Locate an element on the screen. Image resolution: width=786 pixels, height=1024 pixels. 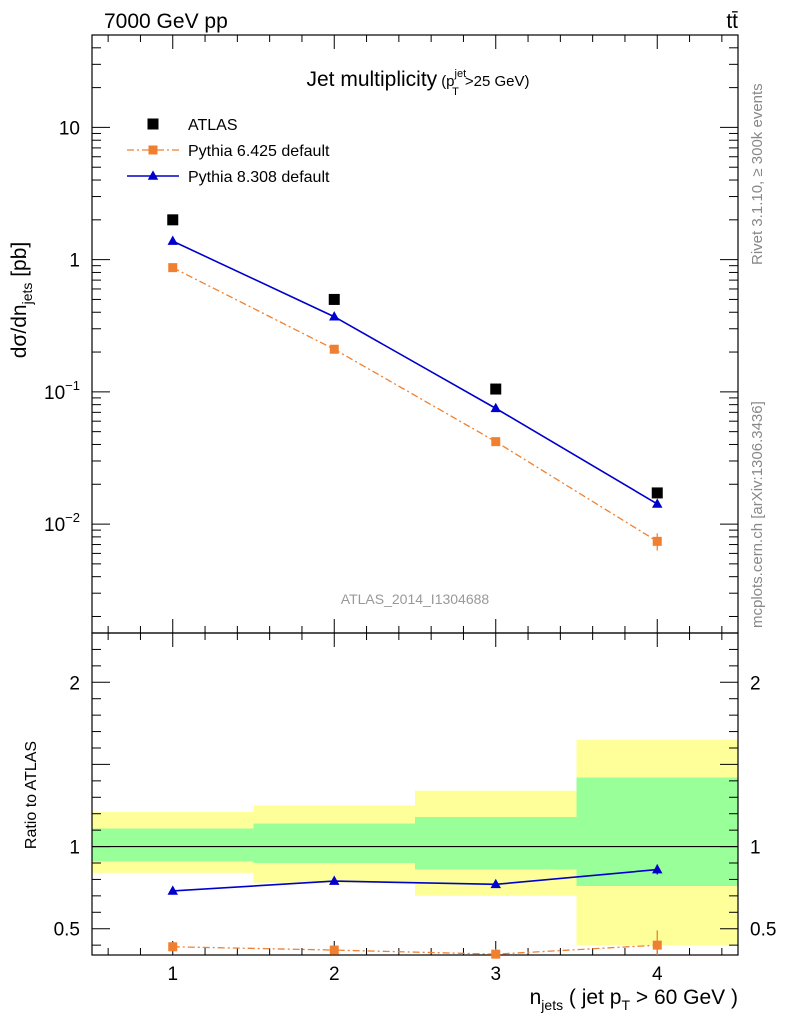
mcplots-label: mcplots.cern.ch [arXiv:1306.3436] is located at coordinates (757, 514).